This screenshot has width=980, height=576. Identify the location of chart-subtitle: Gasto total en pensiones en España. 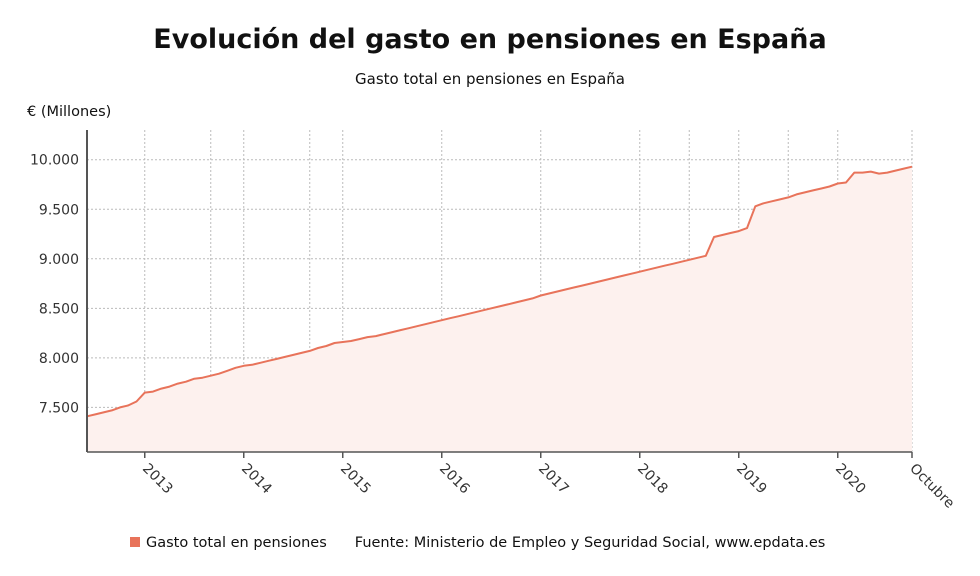
(490, 79).